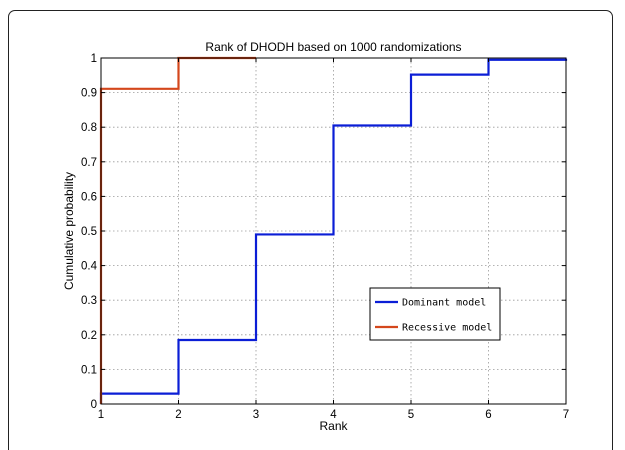 The width and height of the screenshot is (625, 450). Describe the element at coordinates (89, 336) in the screenshot. I see `y-tick-label: 0.2` at that location.